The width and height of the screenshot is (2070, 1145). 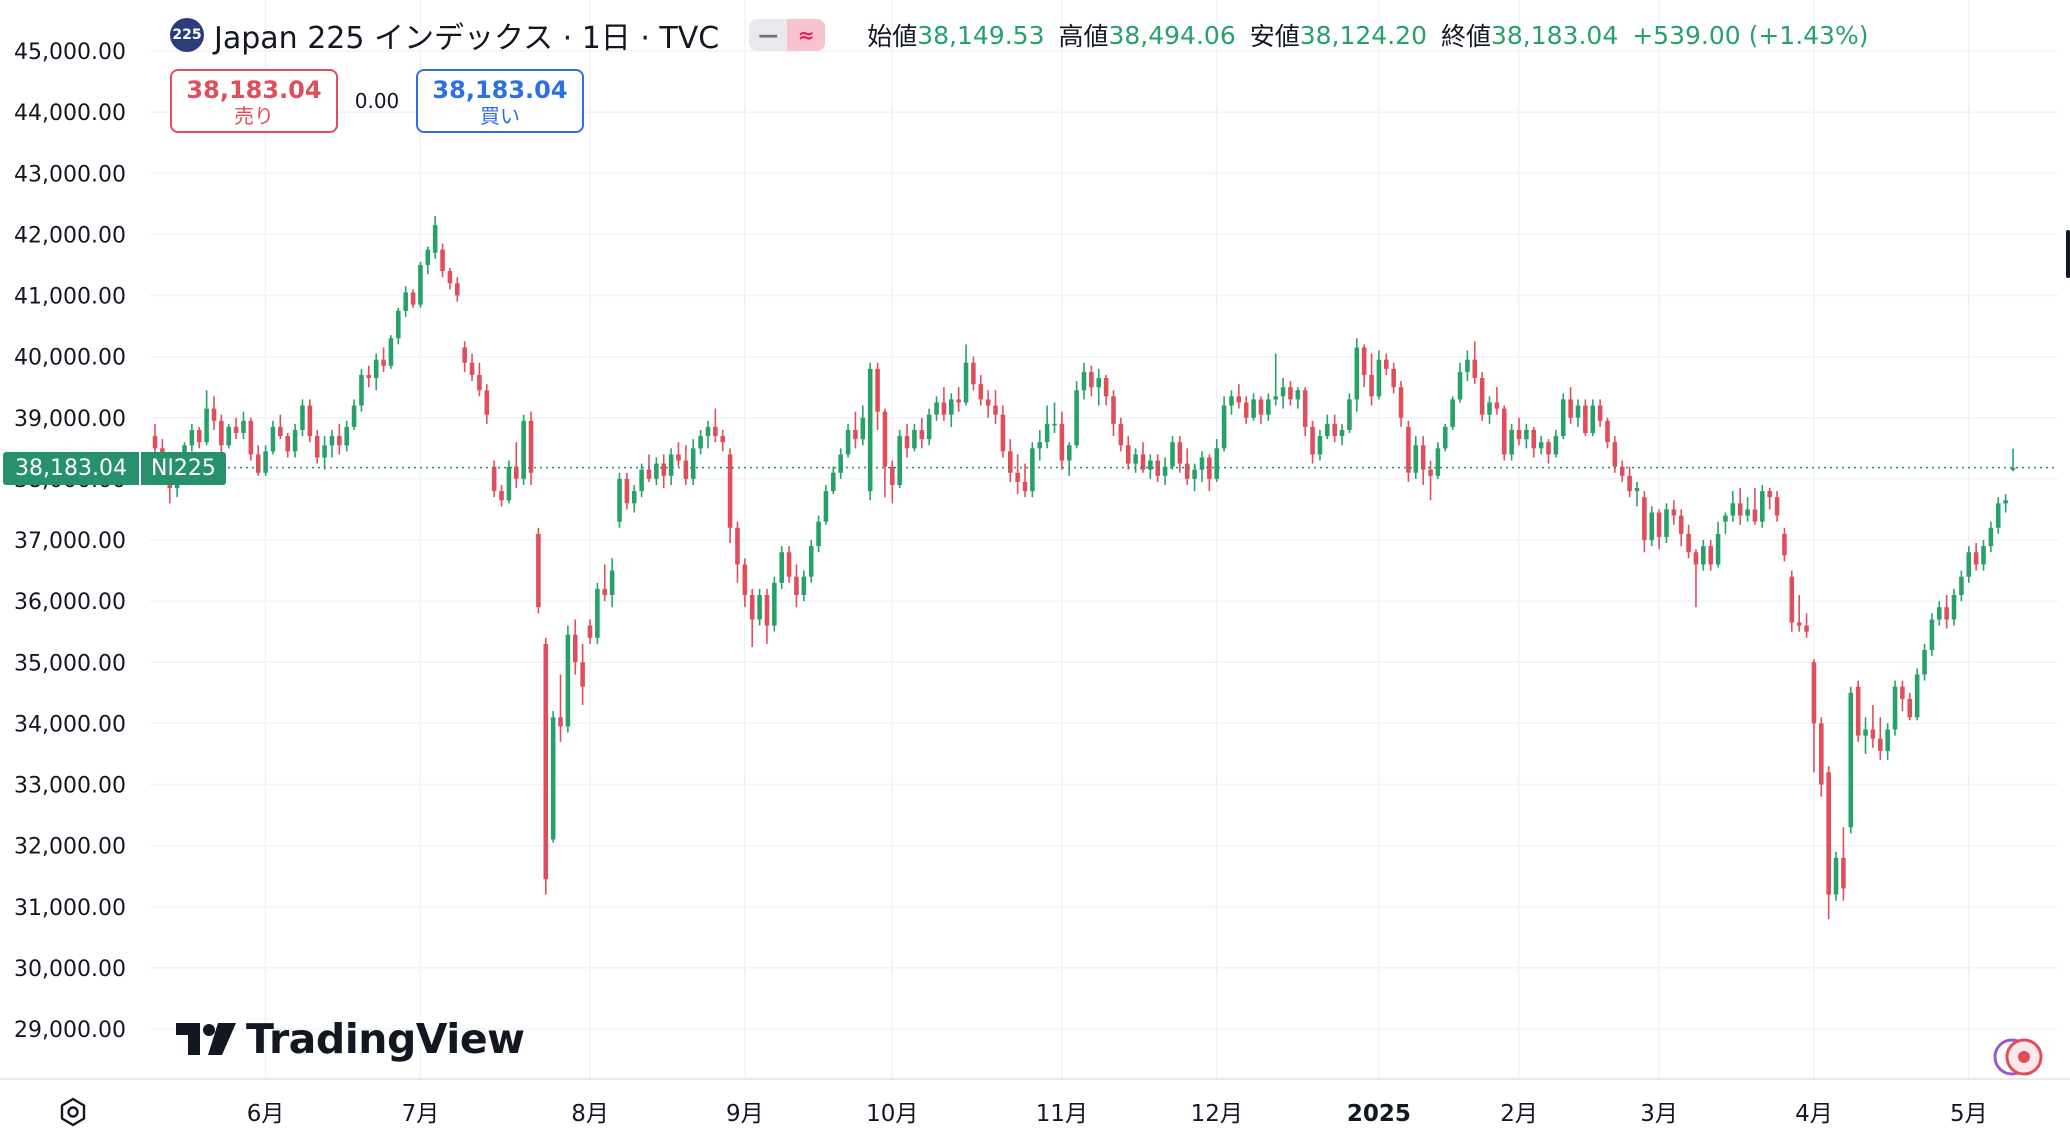 I want to click on approx-icon: ≈, so click(x=806, y=35).